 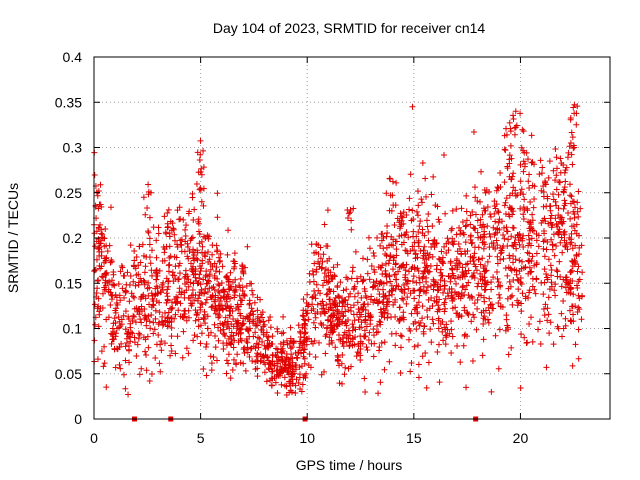 What do you see at coordinates (13, 238) in the screenshot?
I see `y-axis-label: SRMTID / TECUs` at bounding box center [13, 238].